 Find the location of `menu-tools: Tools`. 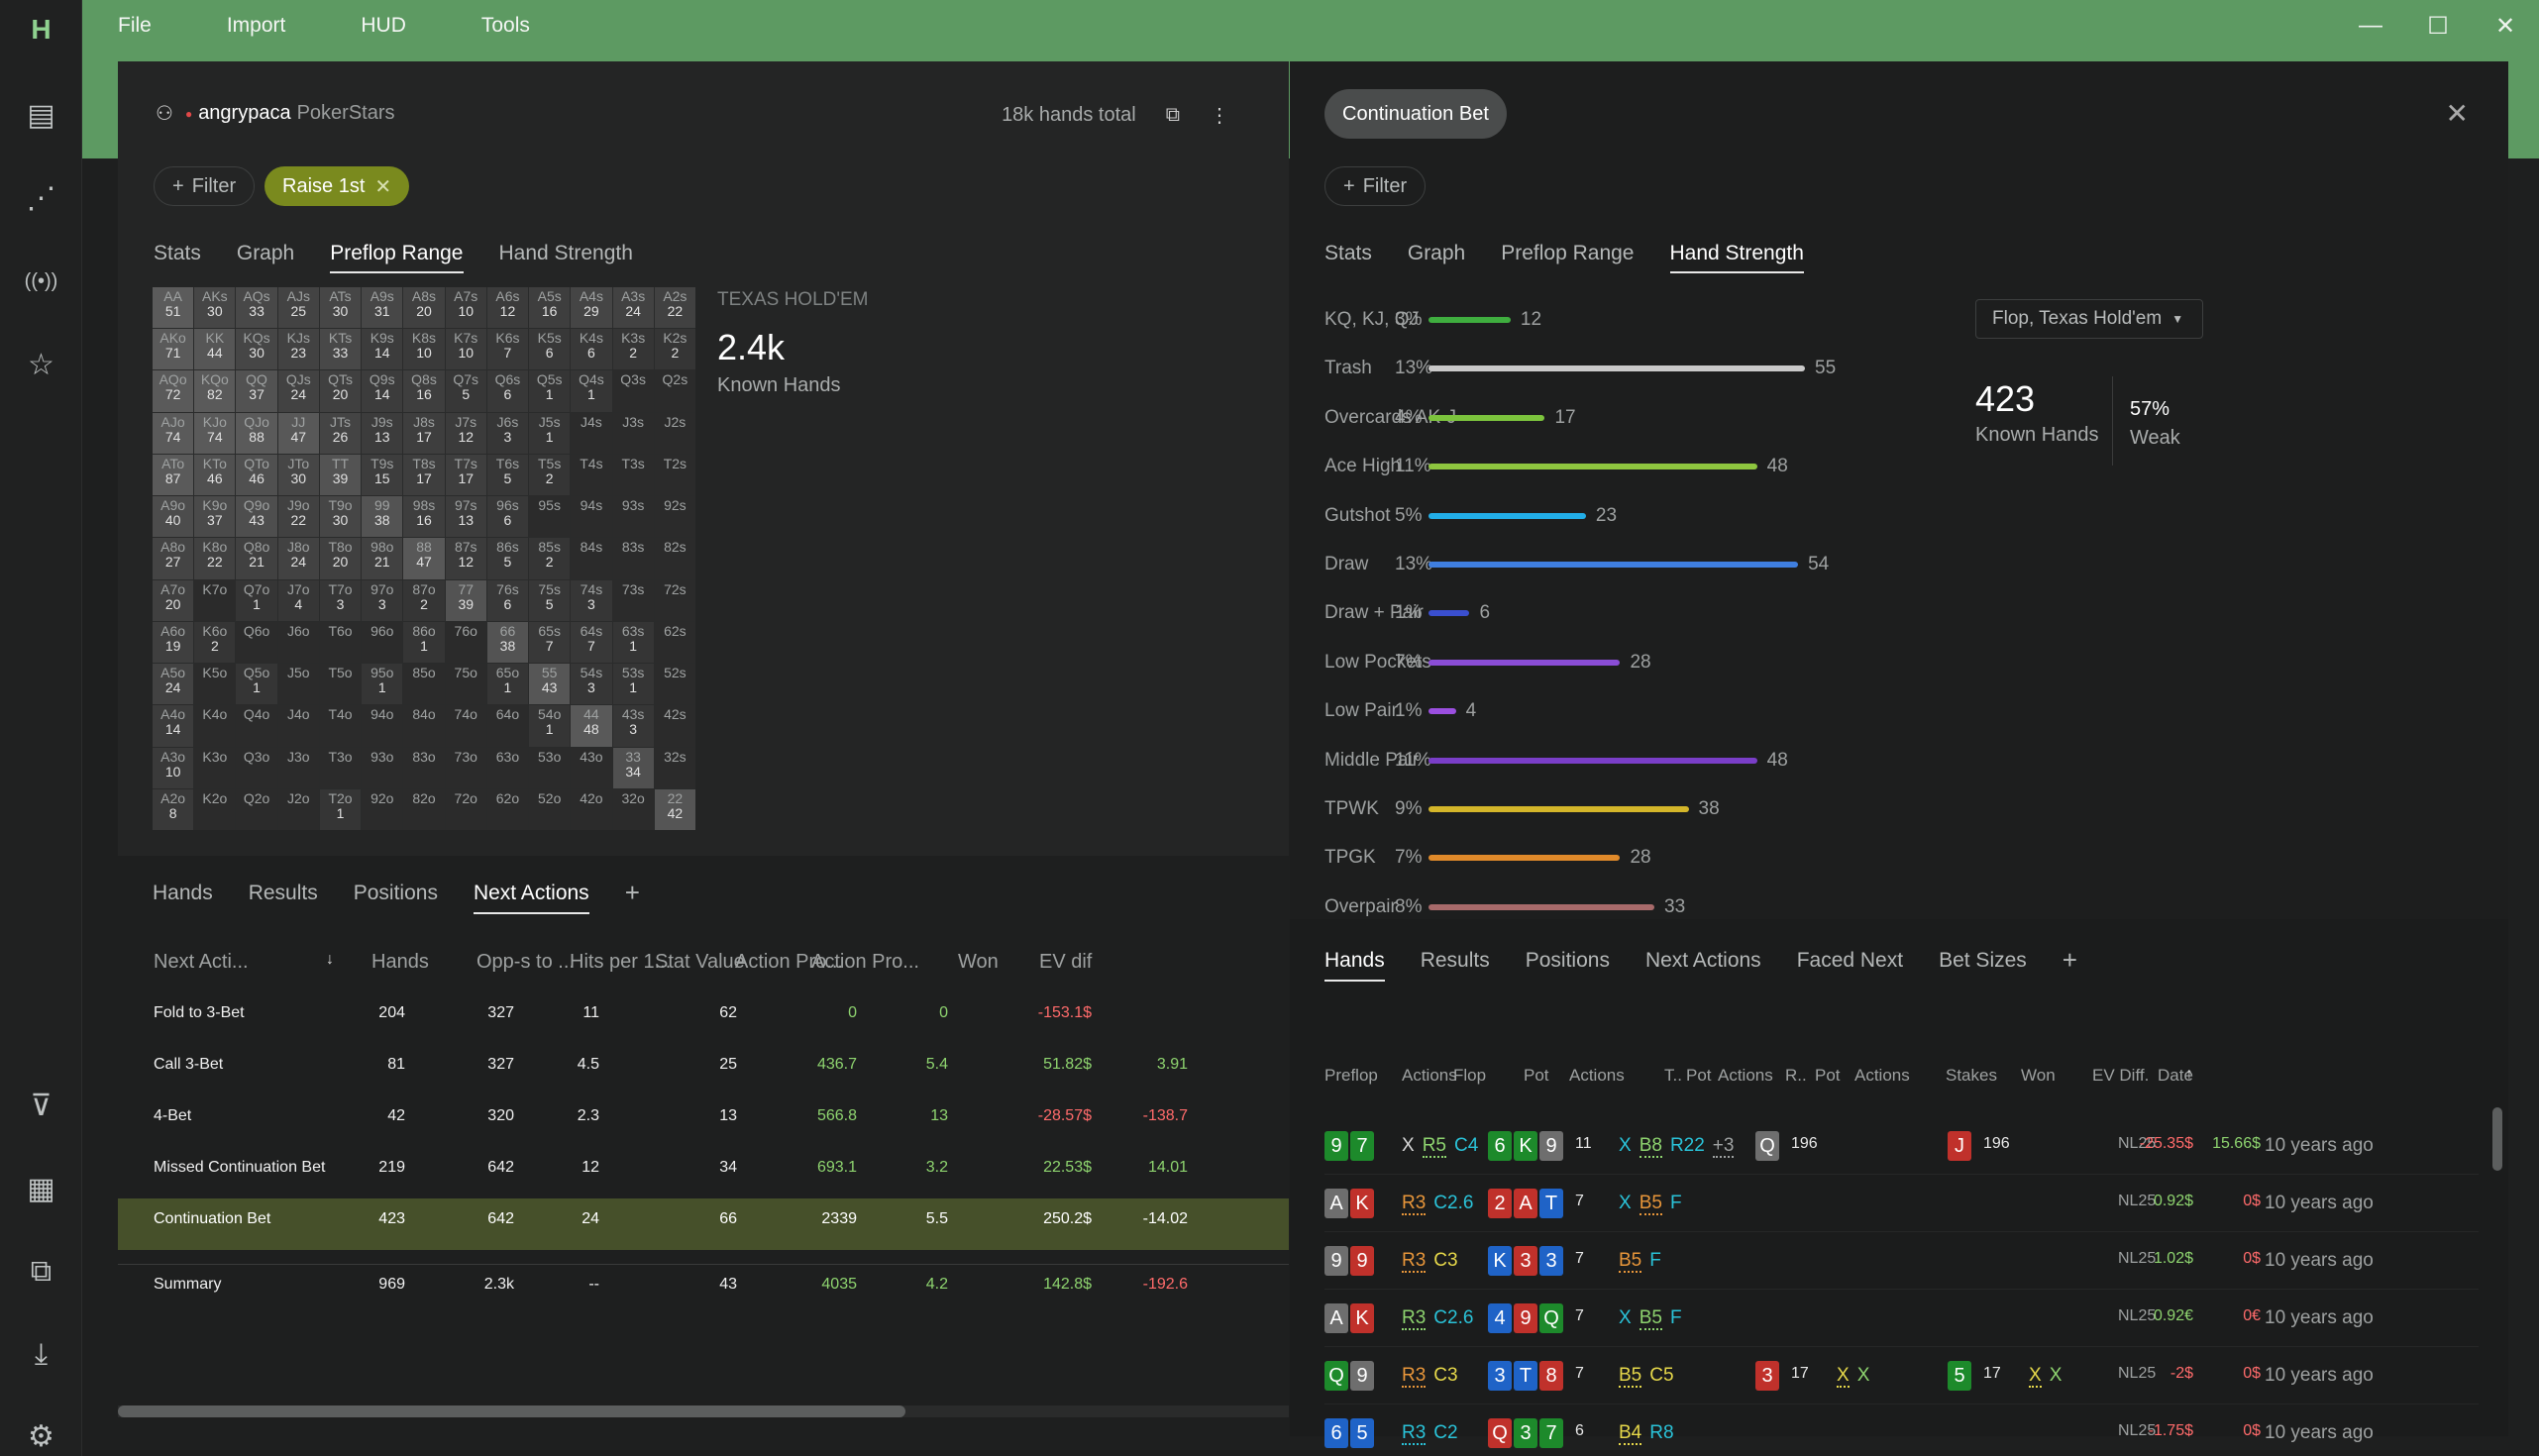

menu-tools: Tools is located at coordinates (505, 25).